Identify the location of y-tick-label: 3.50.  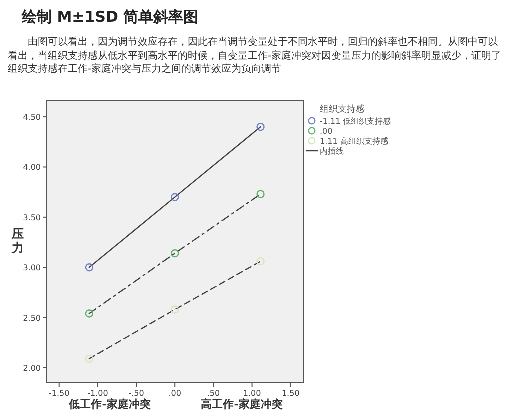
(32, 217).